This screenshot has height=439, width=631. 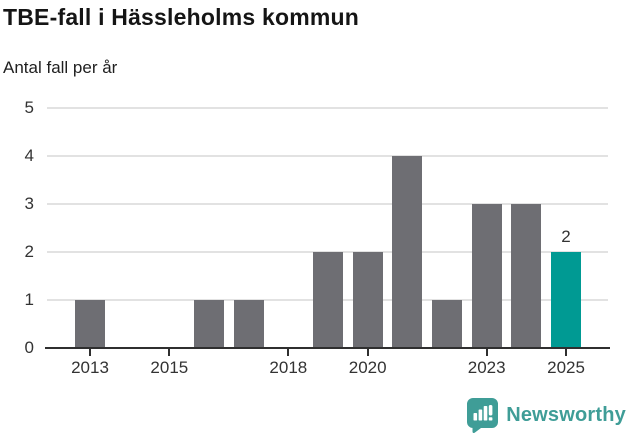 I want to click on x-axis-label-2023: 2023, so click(x=486, y=367).